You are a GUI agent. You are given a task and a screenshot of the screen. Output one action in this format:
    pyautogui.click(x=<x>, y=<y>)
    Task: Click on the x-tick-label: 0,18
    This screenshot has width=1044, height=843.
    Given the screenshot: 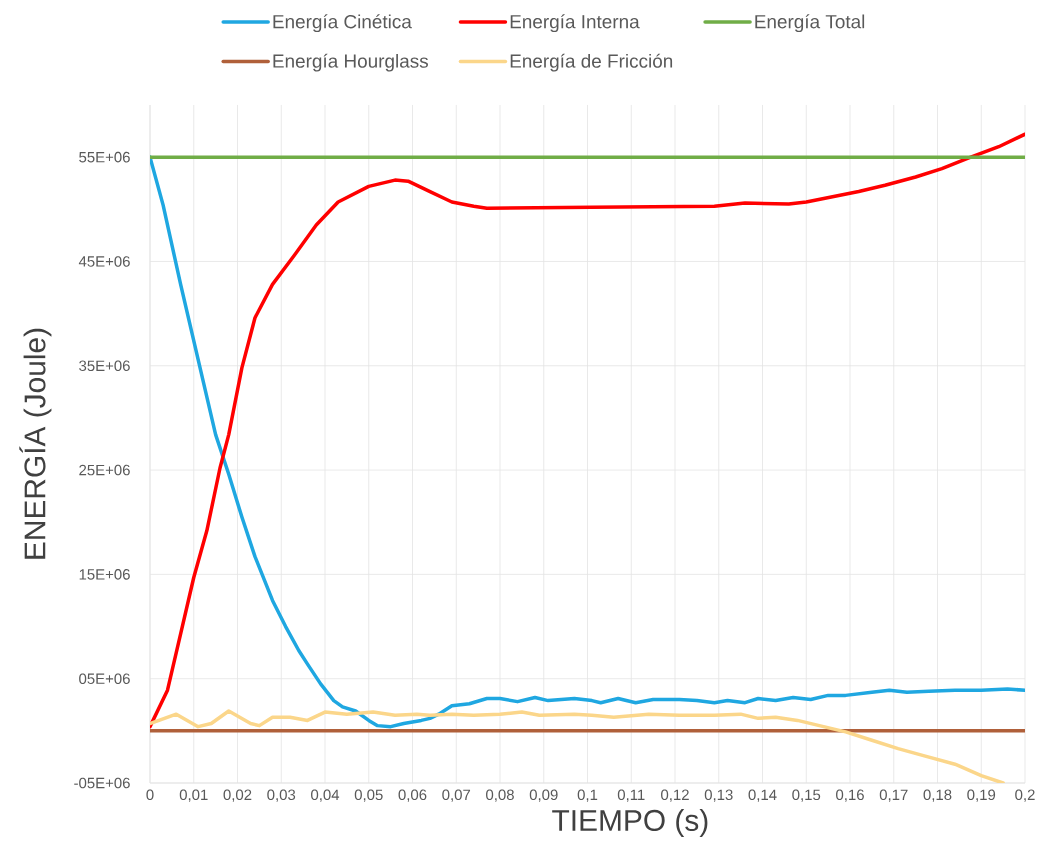 What is the action you would take?
    pyautogui.click(x=937, y=795)
    